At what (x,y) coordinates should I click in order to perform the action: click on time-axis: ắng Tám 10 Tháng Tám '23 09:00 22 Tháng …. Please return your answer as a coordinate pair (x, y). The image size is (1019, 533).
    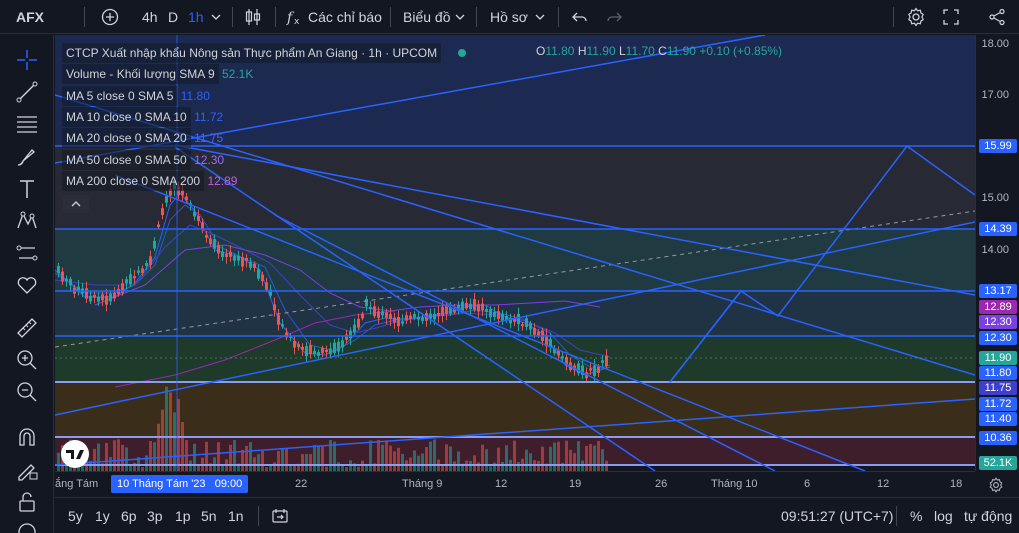
    Looking at the image, I should click on (515, 484).